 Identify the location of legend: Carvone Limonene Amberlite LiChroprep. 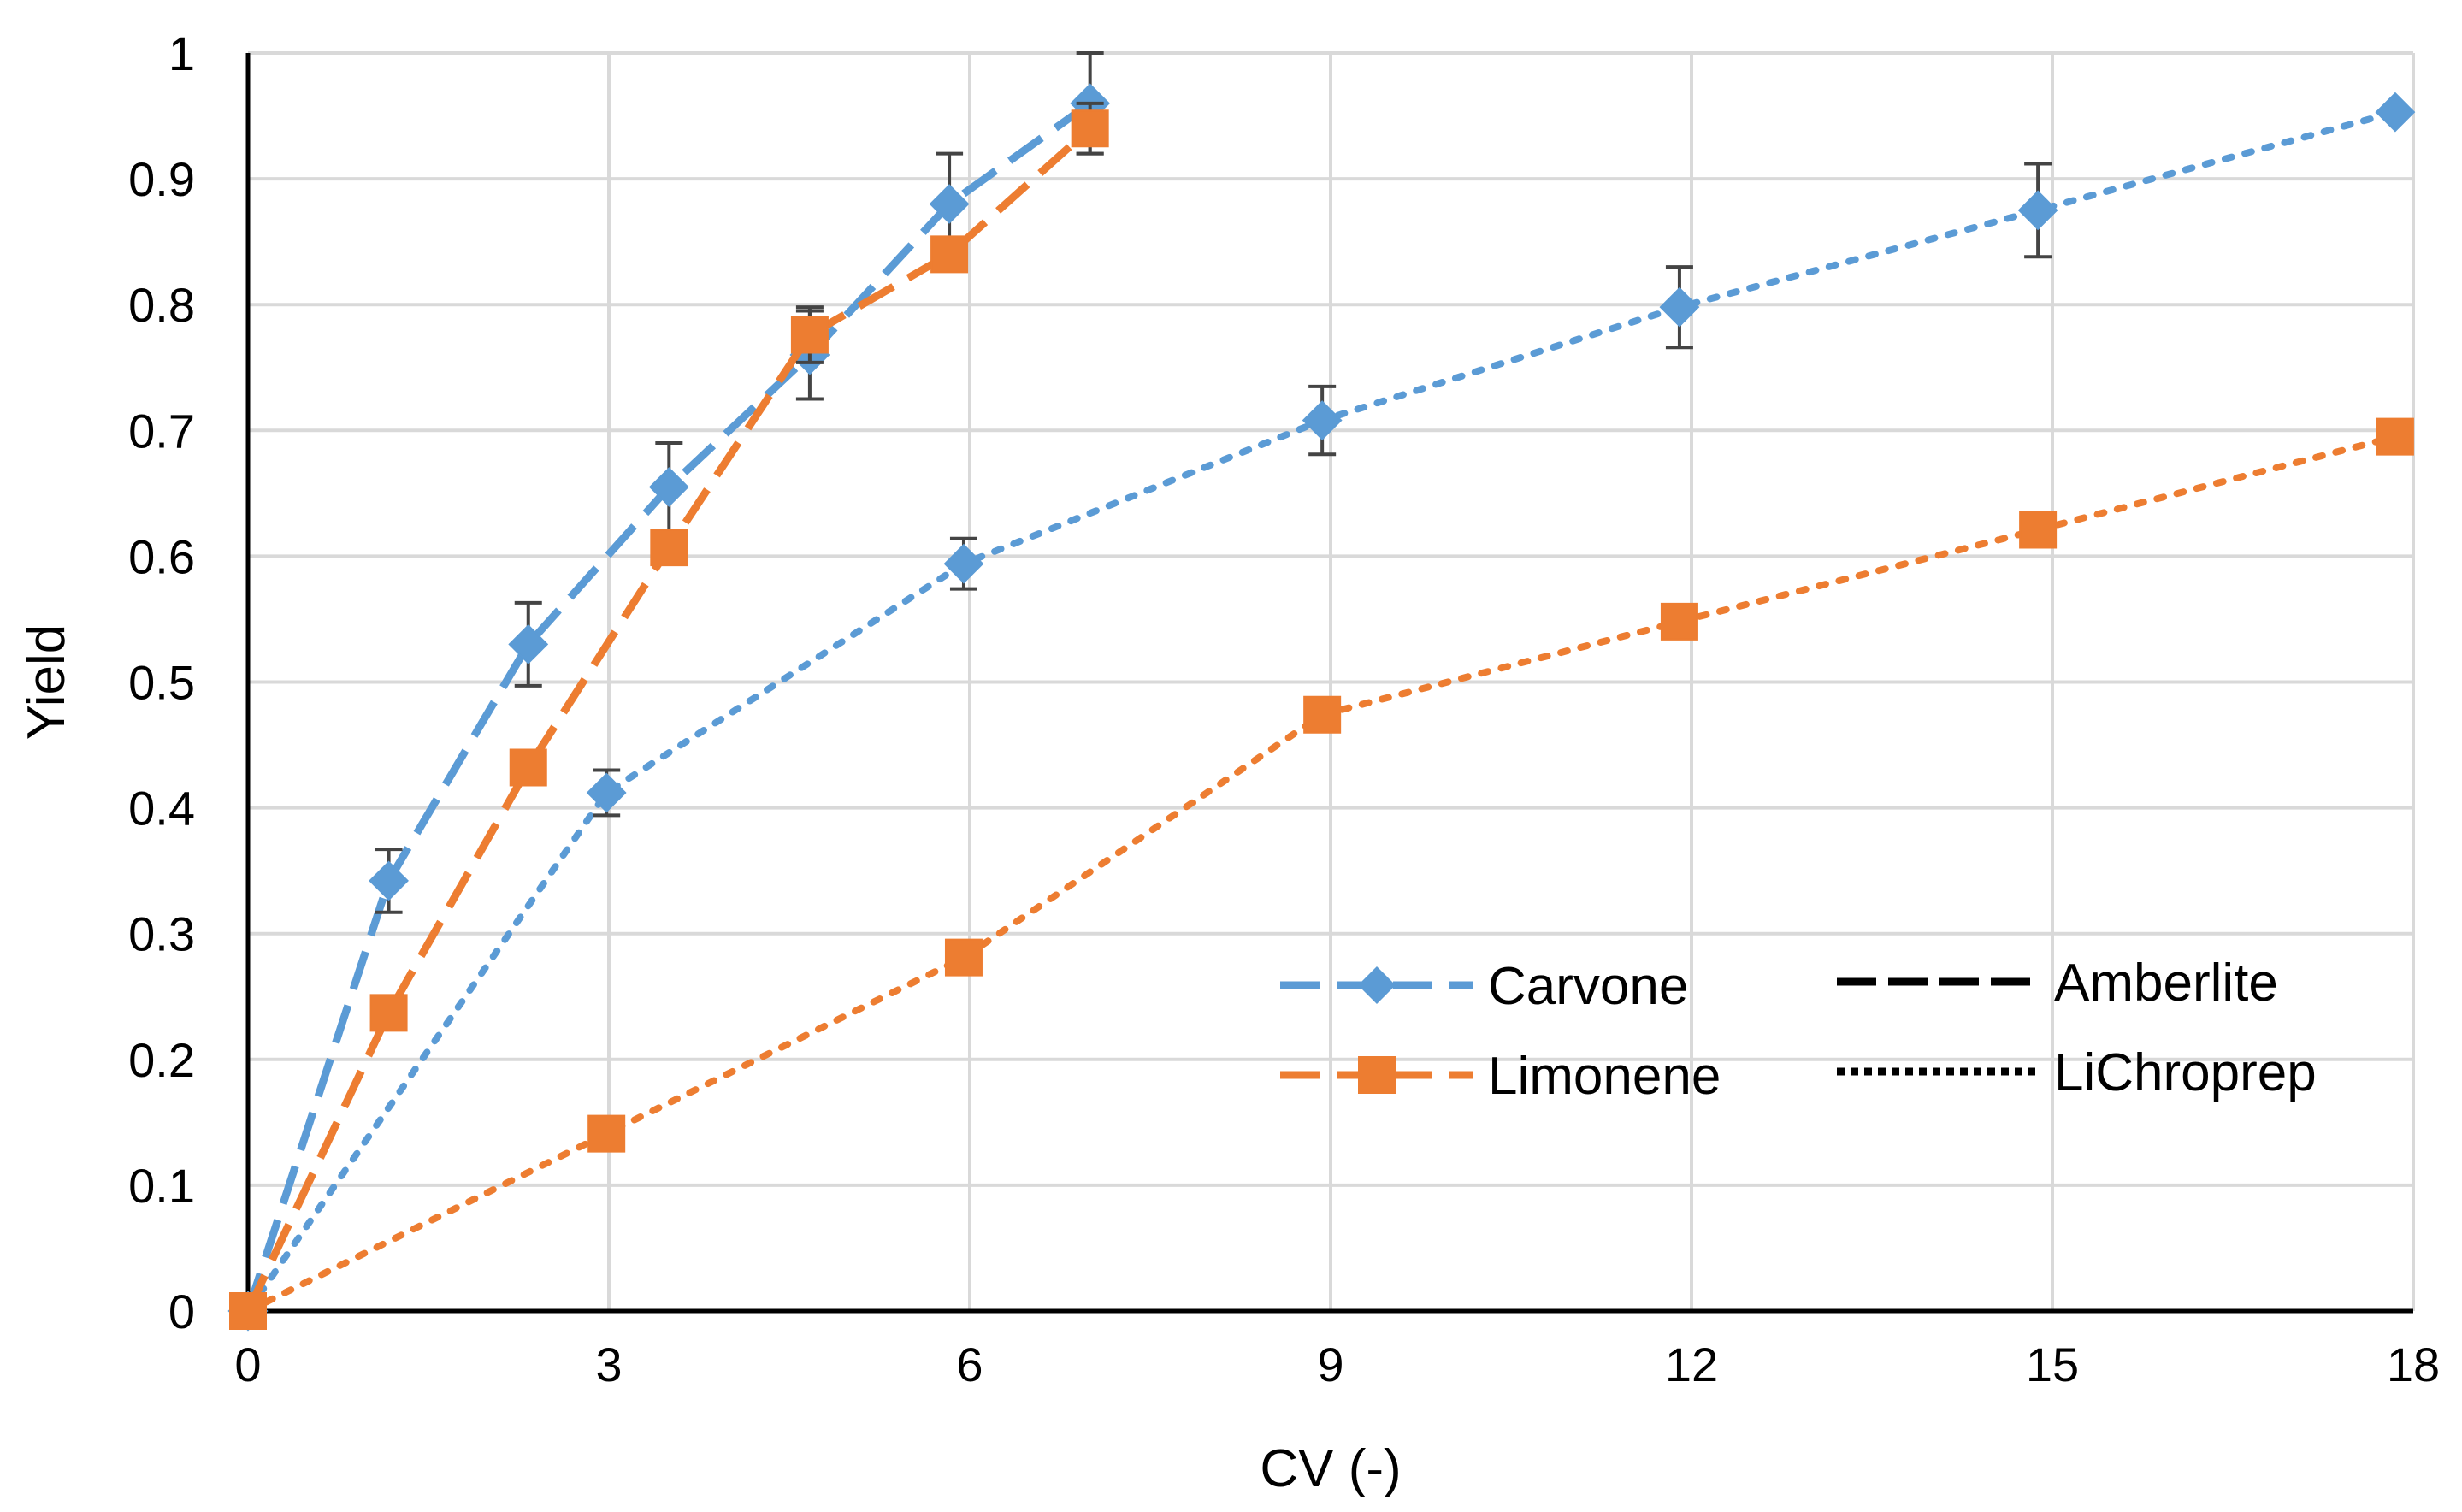
(1799, 1030).